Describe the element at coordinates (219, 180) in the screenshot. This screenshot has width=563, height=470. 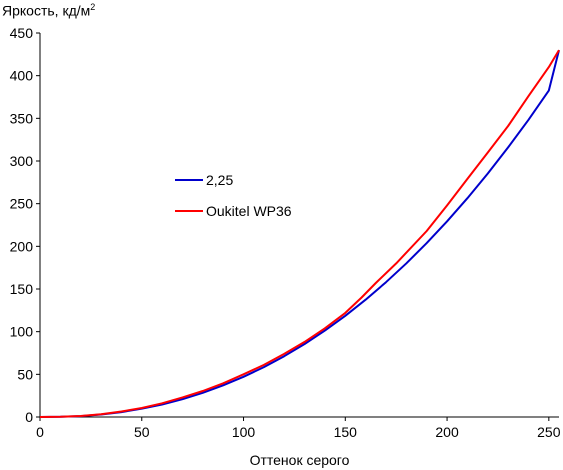
I see `legend-label-1: 2,25` at that location.